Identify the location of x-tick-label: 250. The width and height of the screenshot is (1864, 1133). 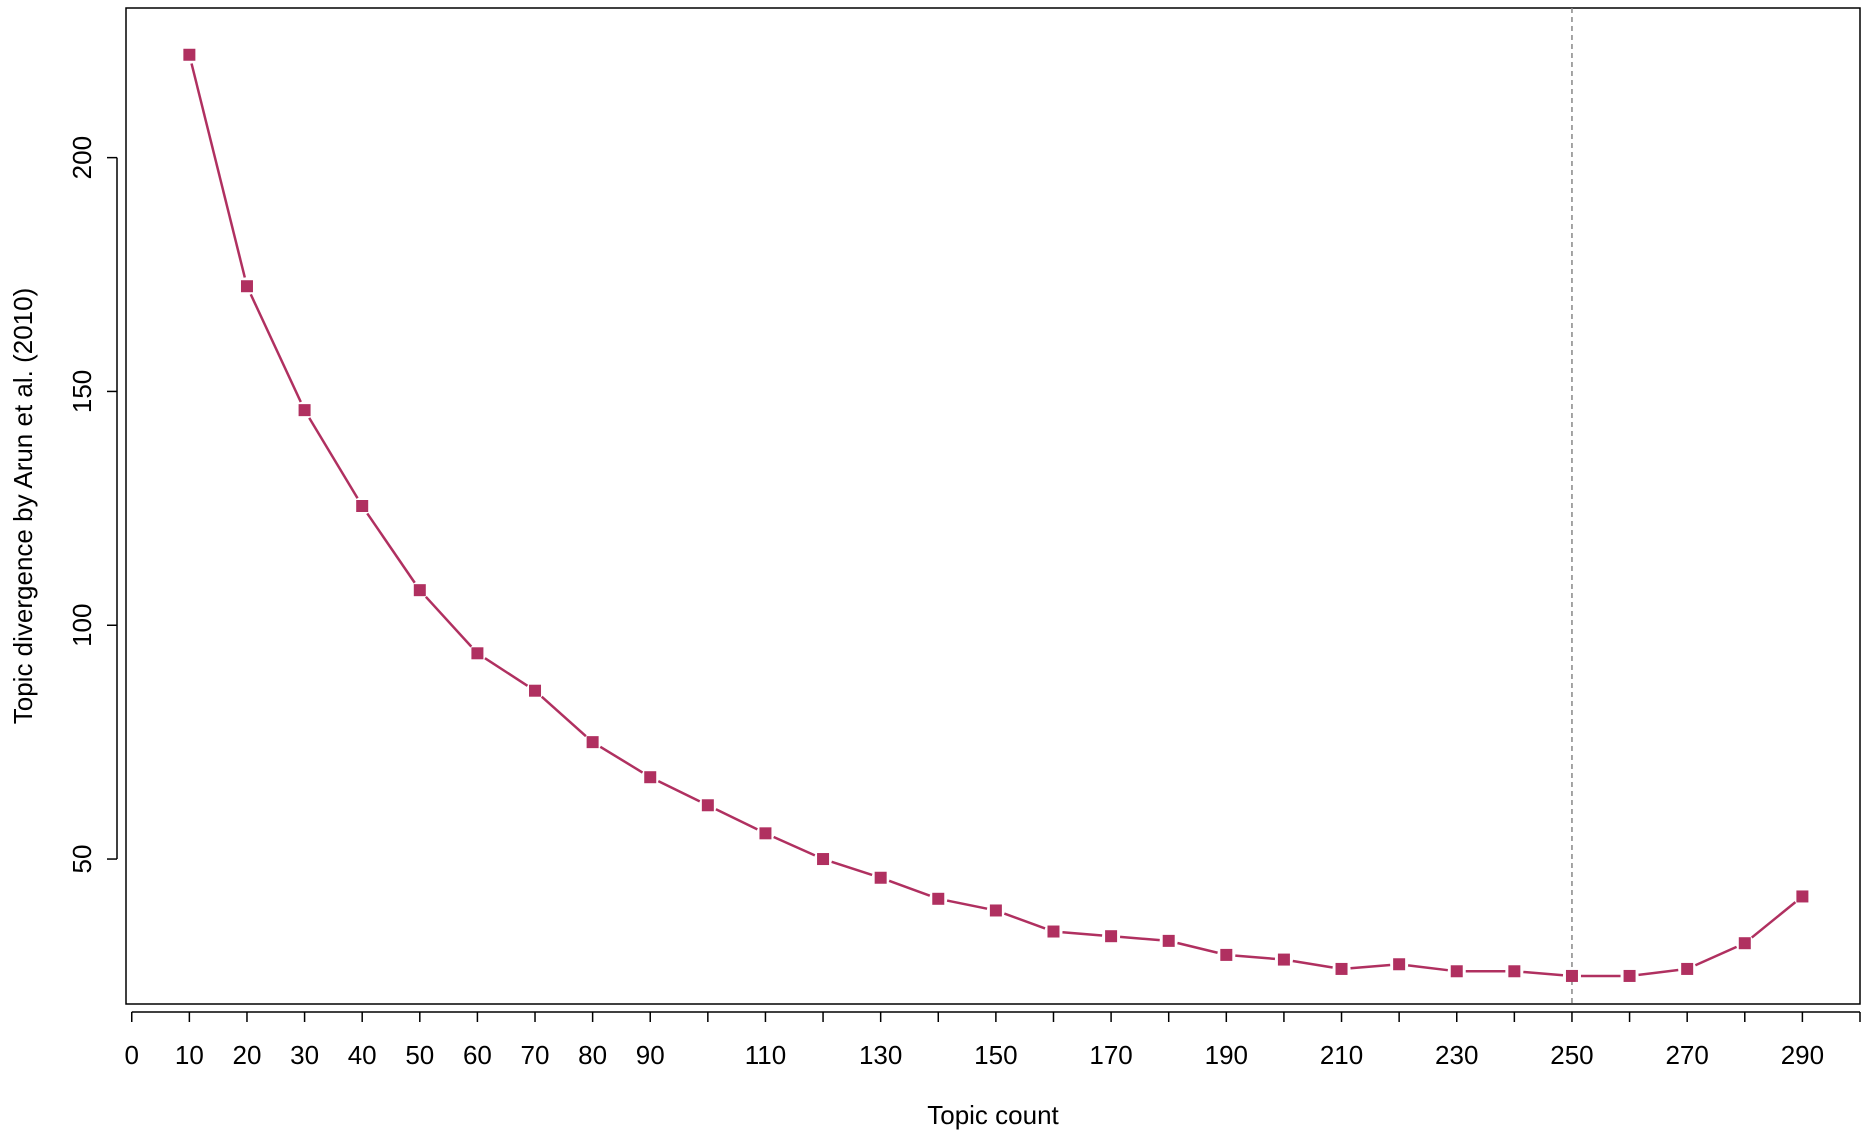
(1571, 1055).